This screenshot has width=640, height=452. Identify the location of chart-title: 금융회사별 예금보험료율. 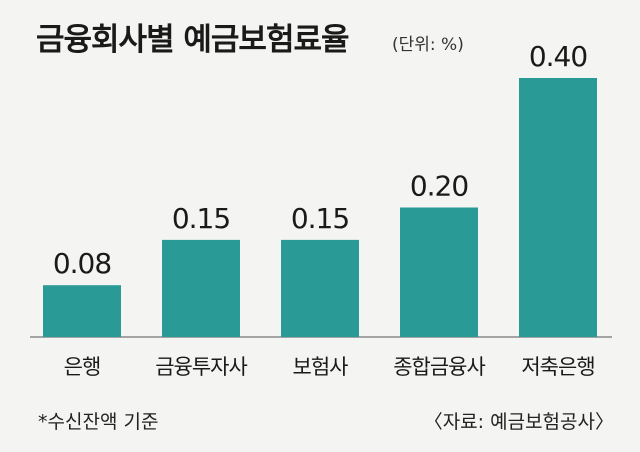
(193, 40).